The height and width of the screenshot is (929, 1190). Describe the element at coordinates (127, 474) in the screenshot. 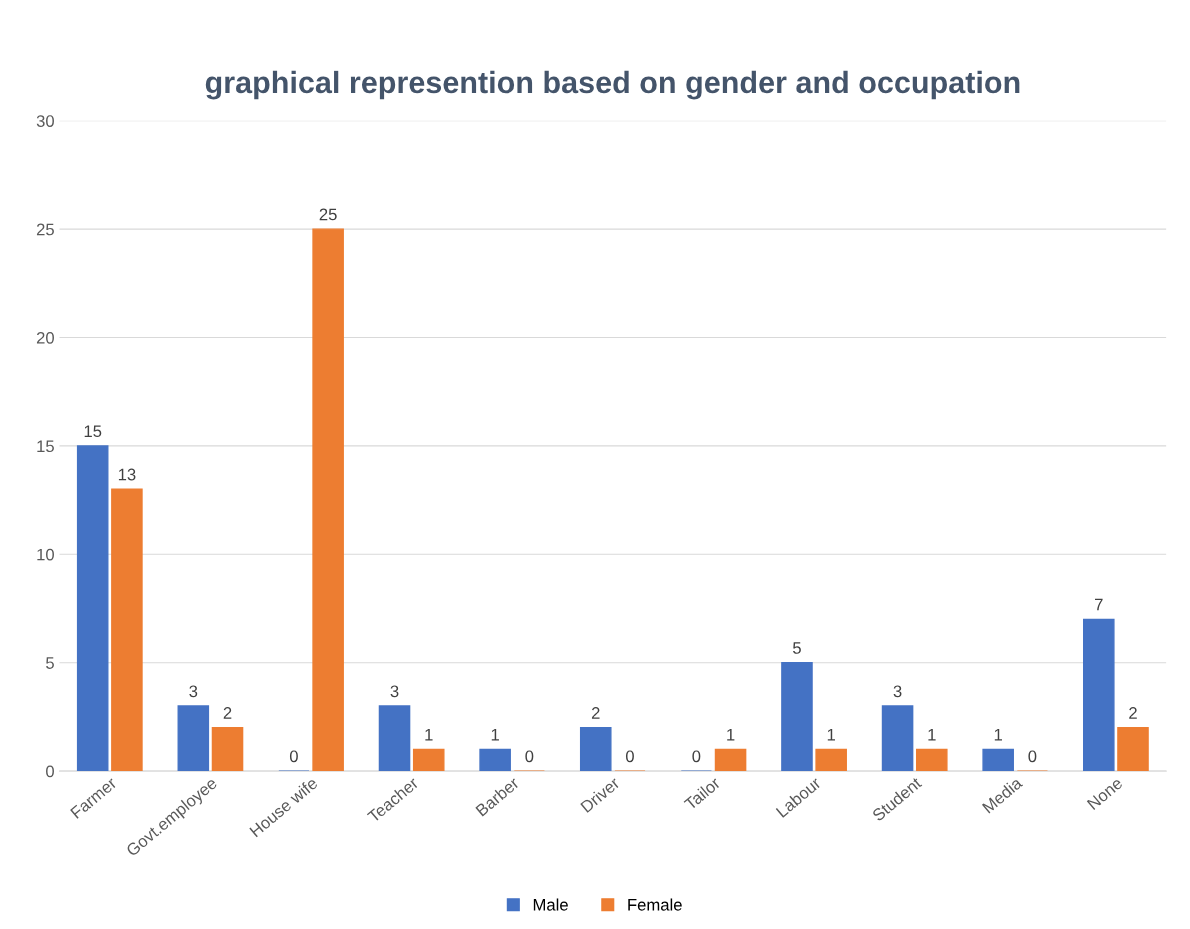

I see `data-label: 13` at that location.